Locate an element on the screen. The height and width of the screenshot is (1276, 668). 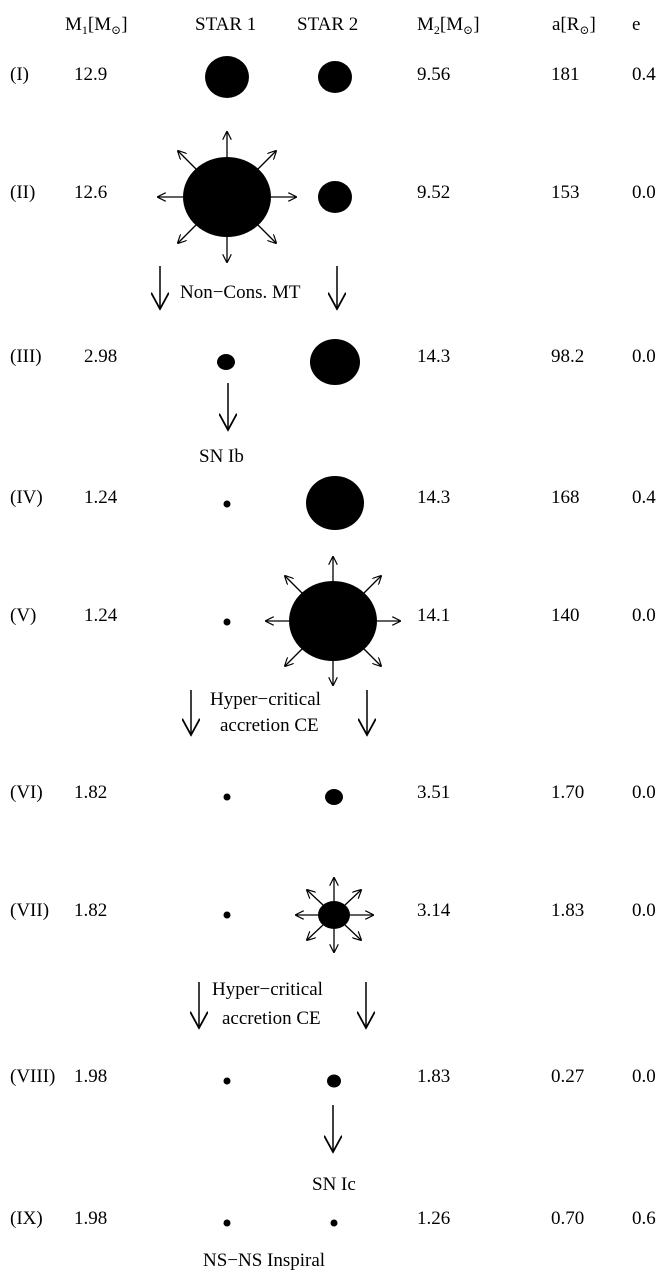
stage-row-9: (IX) 1.98 1.26 0.70 0.6 is located at coordinates (333, 1218).